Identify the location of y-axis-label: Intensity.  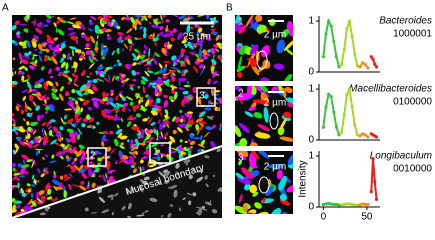
(303, 178).